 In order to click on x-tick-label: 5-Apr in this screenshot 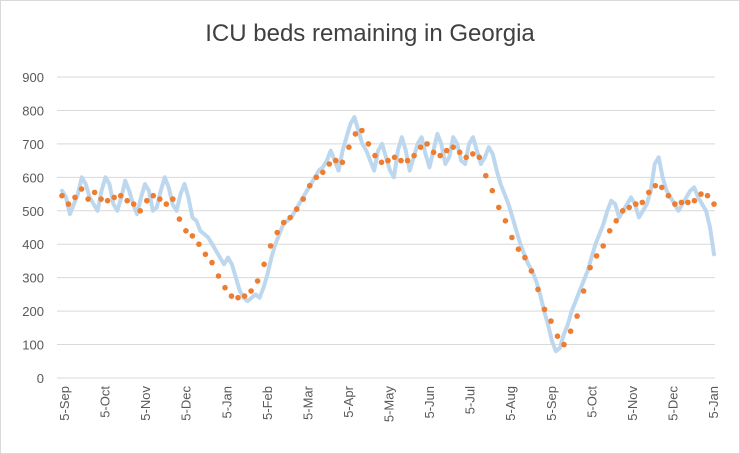, I will do `click(348, 401)`.